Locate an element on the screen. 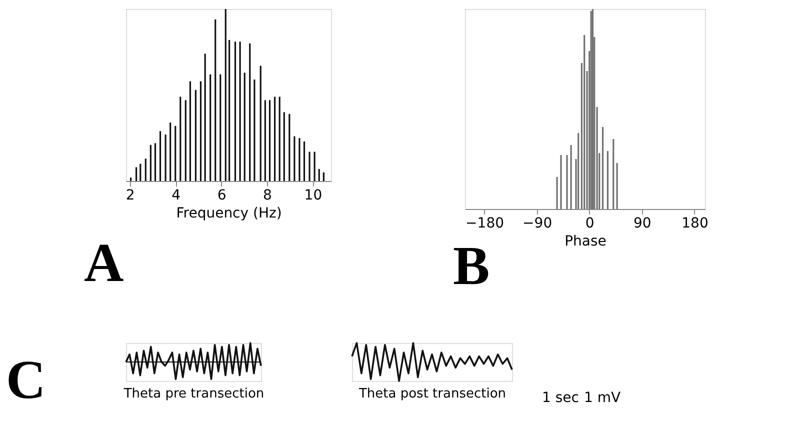 The width and height of the screenshot is (788, 437). text: B is located at coordinates (471, 265).